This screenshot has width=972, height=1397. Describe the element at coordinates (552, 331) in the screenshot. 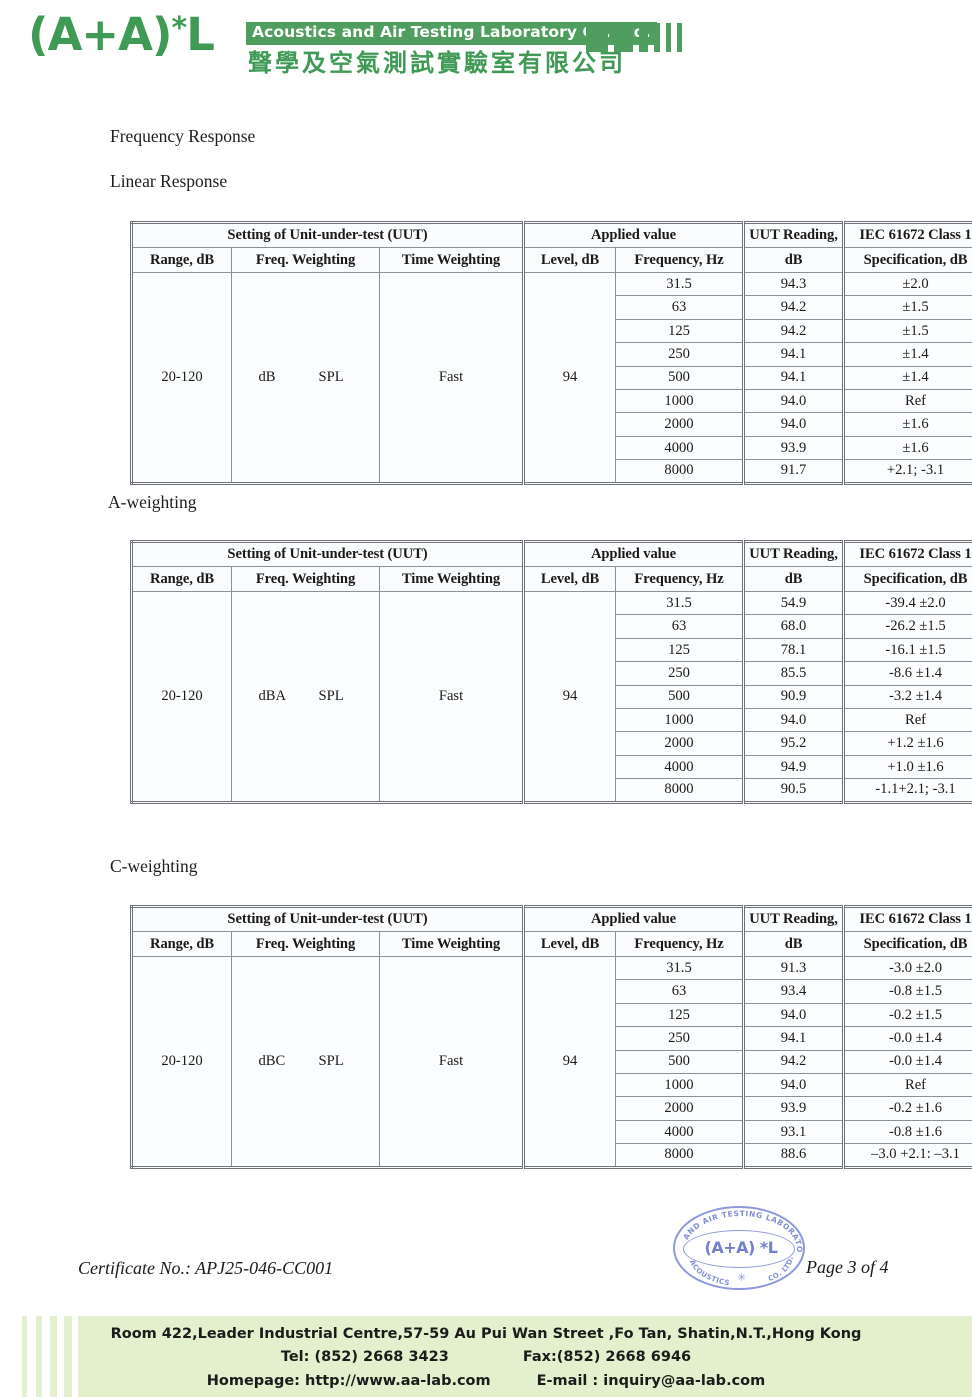

I see `table-row: 125 94.2 ±1.5` at that location.